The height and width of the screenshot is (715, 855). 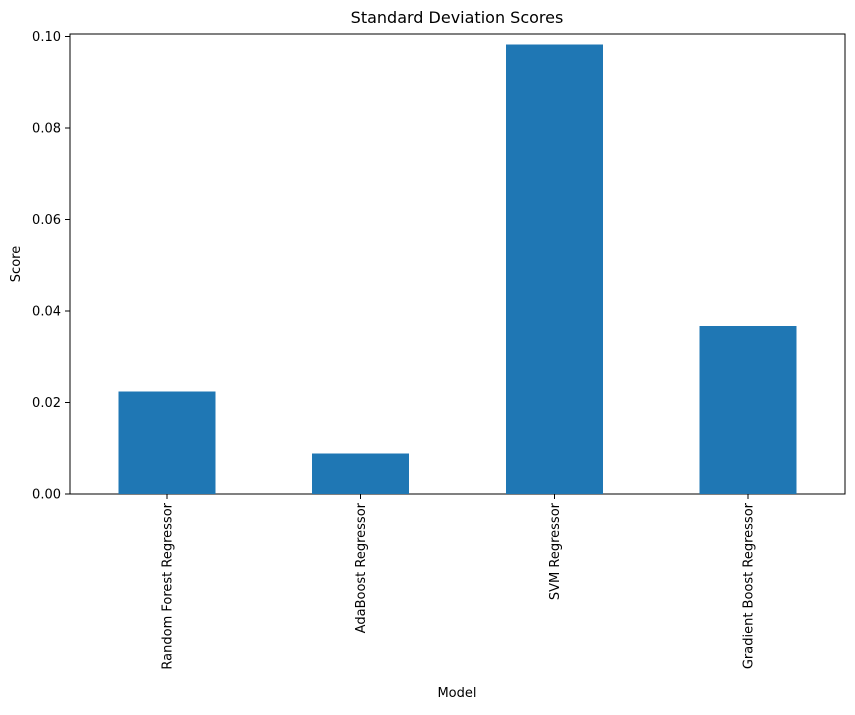 I want to click on x-tick-label: Gradient Boost Regressor, so click(x=749, y=585).